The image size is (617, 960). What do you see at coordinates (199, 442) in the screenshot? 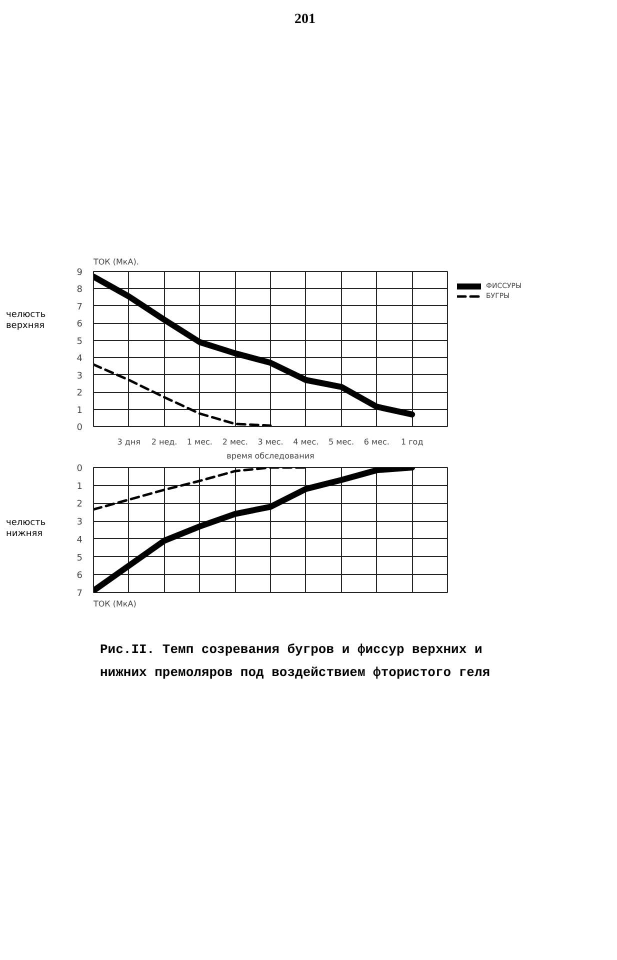
I see `x-tick-label: 1 мес.` at bounding box center [199, 442].